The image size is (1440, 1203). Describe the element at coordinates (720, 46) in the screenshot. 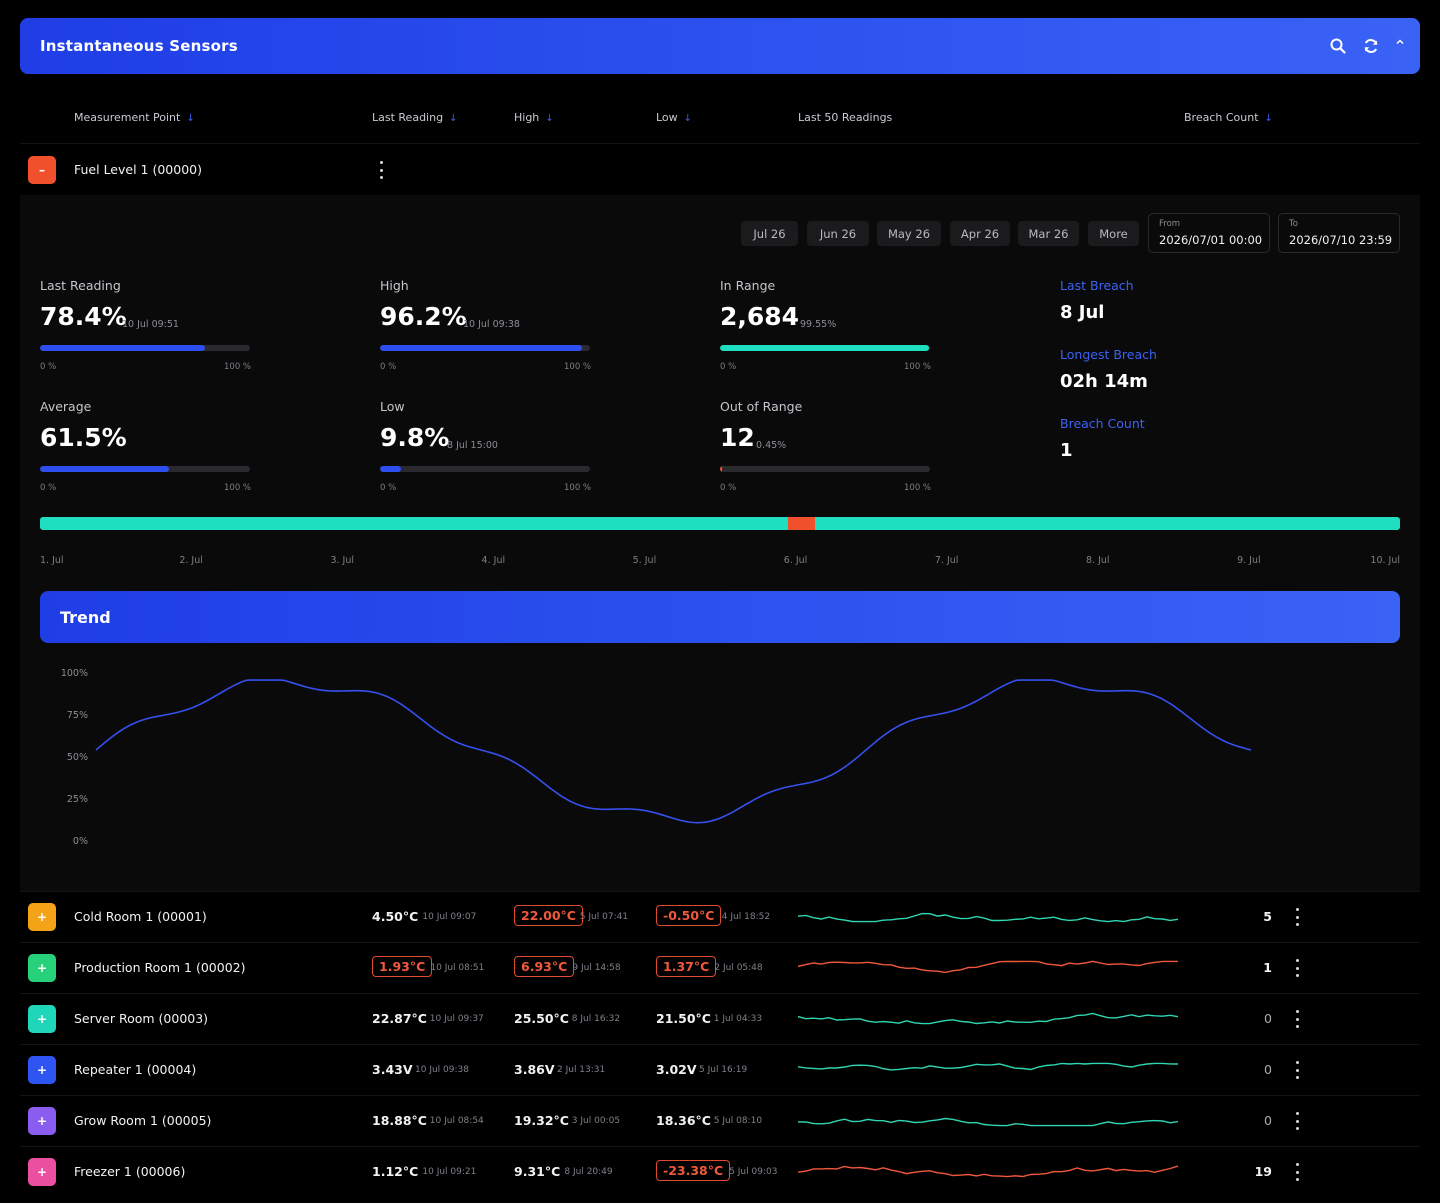

I see `panel-header: Instantaneous Sensors` at that location.